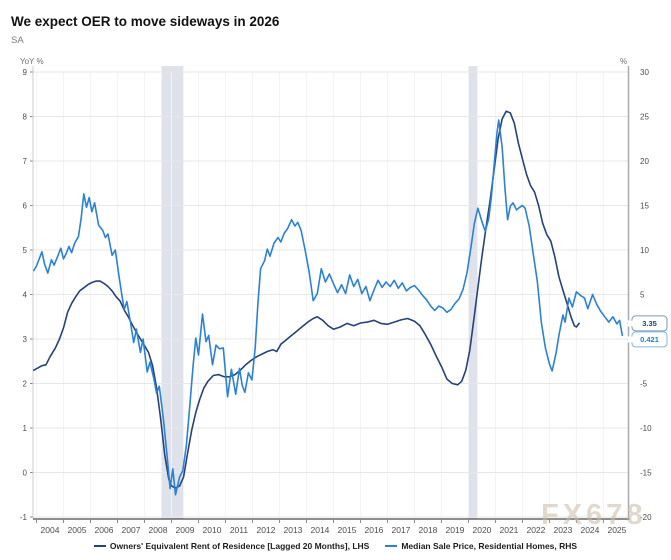 The image size is (671, 560). Describe the element at coordinates (25, 72) in the screenshot. I see `left-axis-tick-label: 9` at that location.